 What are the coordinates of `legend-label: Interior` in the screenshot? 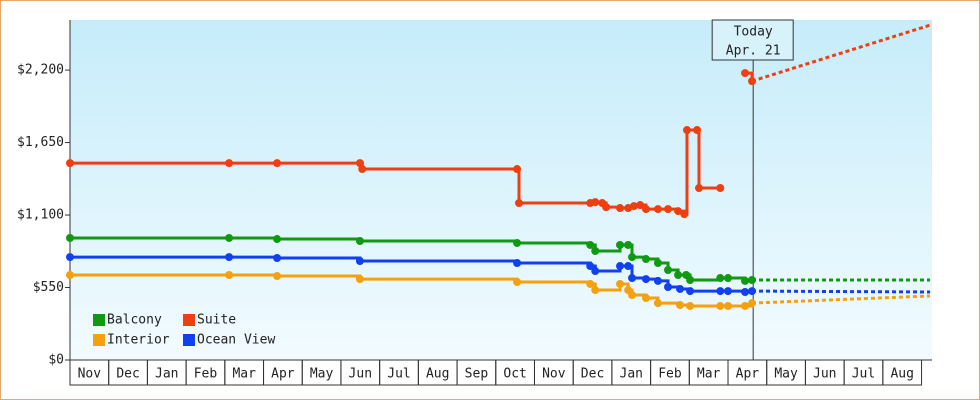 It's located at (138, 340).